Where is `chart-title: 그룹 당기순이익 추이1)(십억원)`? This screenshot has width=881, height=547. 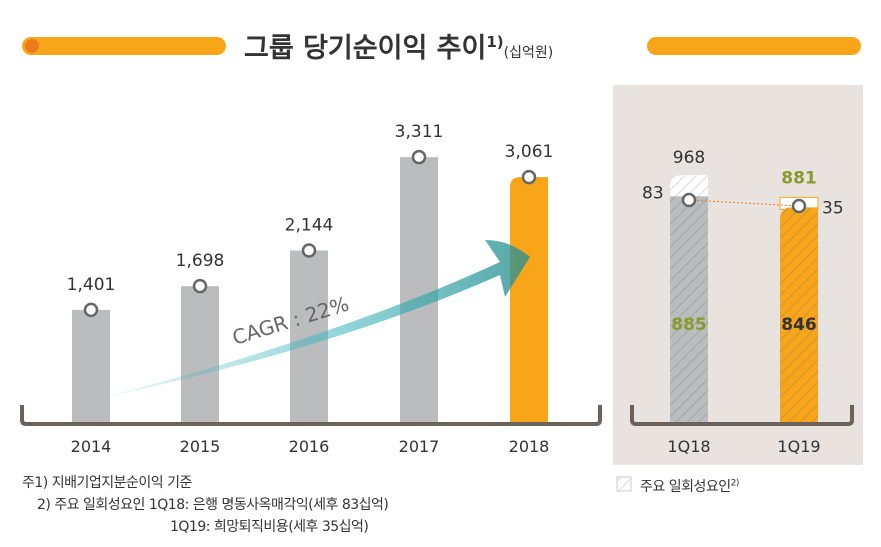 chart-title: 그룹 당기순이익 추이1)(십억원) is located at coordinates (398, 45).